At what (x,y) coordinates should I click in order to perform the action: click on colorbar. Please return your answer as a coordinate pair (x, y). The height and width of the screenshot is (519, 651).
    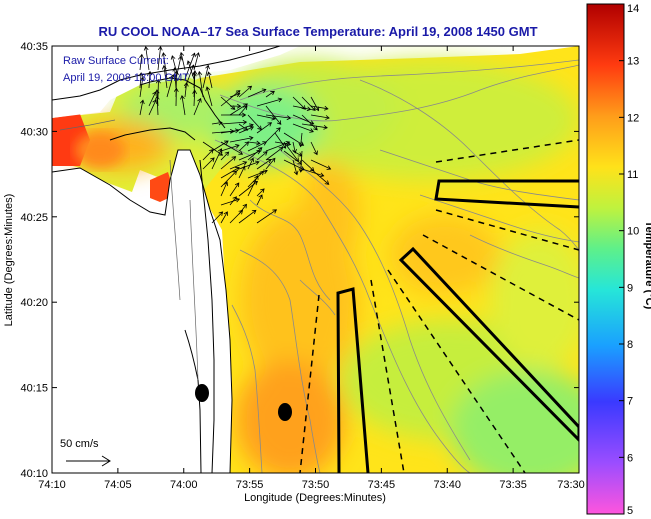
    Looking at the image, I should click on (605, 259).